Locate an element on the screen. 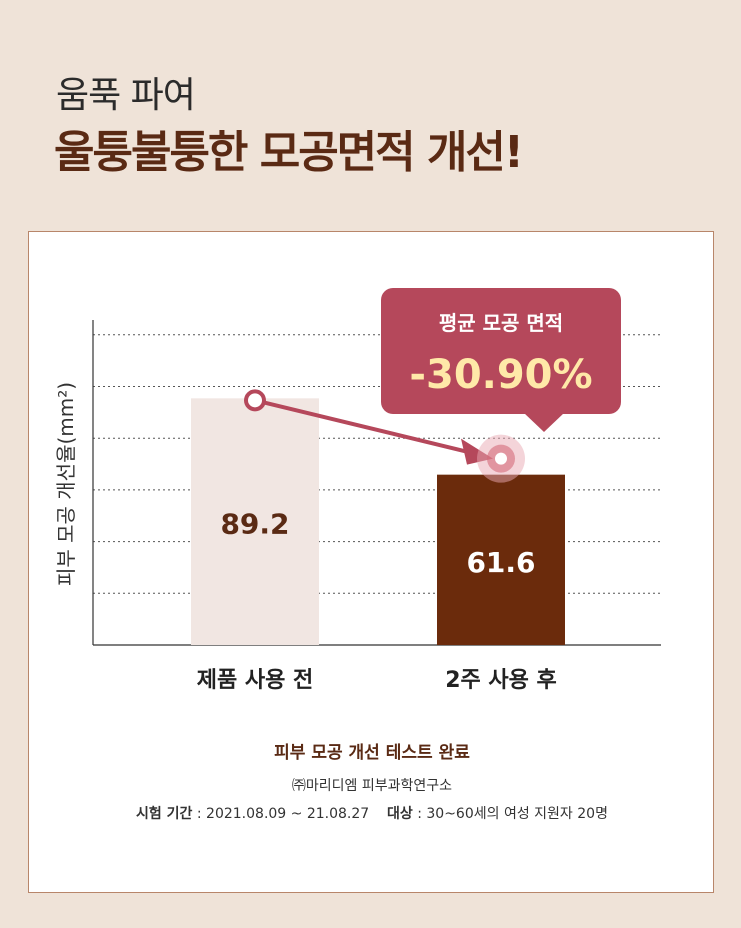  y-axis-label: 피부 모공 개선율(mm²) is located at coordinates (66, 484).